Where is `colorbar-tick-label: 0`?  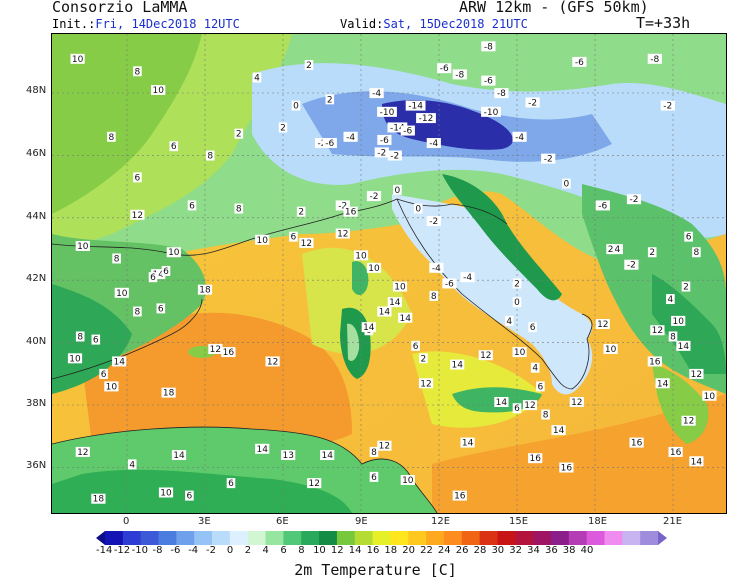
colorbar-tick-label: 0 is located at coordinates (230, 550).